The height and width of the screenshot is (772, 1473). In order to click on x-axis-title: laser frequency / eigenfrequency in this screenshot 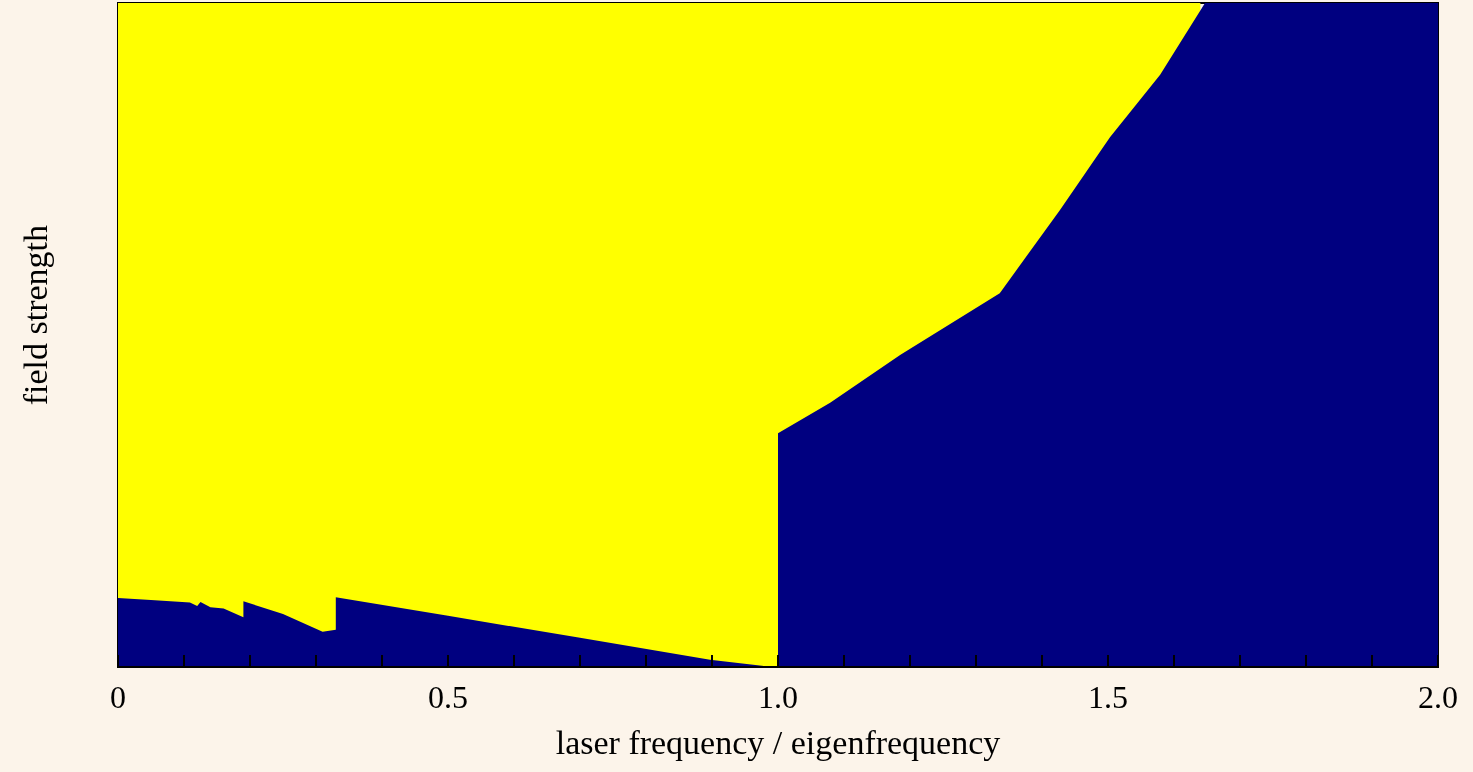, I will do `click(778, 742)`.